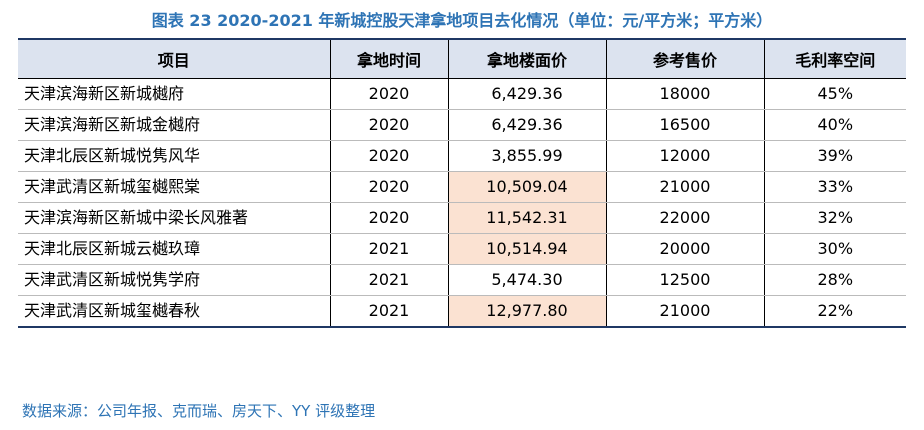  Describe the element at coordinates (685, 156) in the screenshot. I see `cell: 12000` at that location.